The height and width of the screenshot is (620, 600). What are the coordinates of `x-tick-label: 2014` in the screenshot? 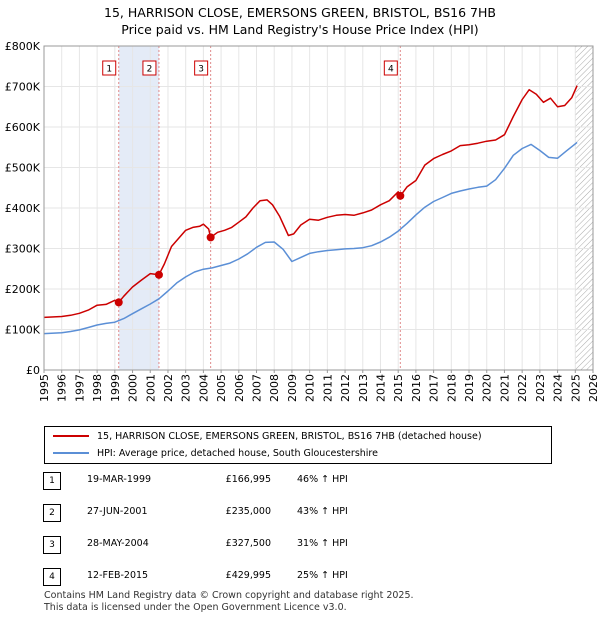 It's located at (380, 388).